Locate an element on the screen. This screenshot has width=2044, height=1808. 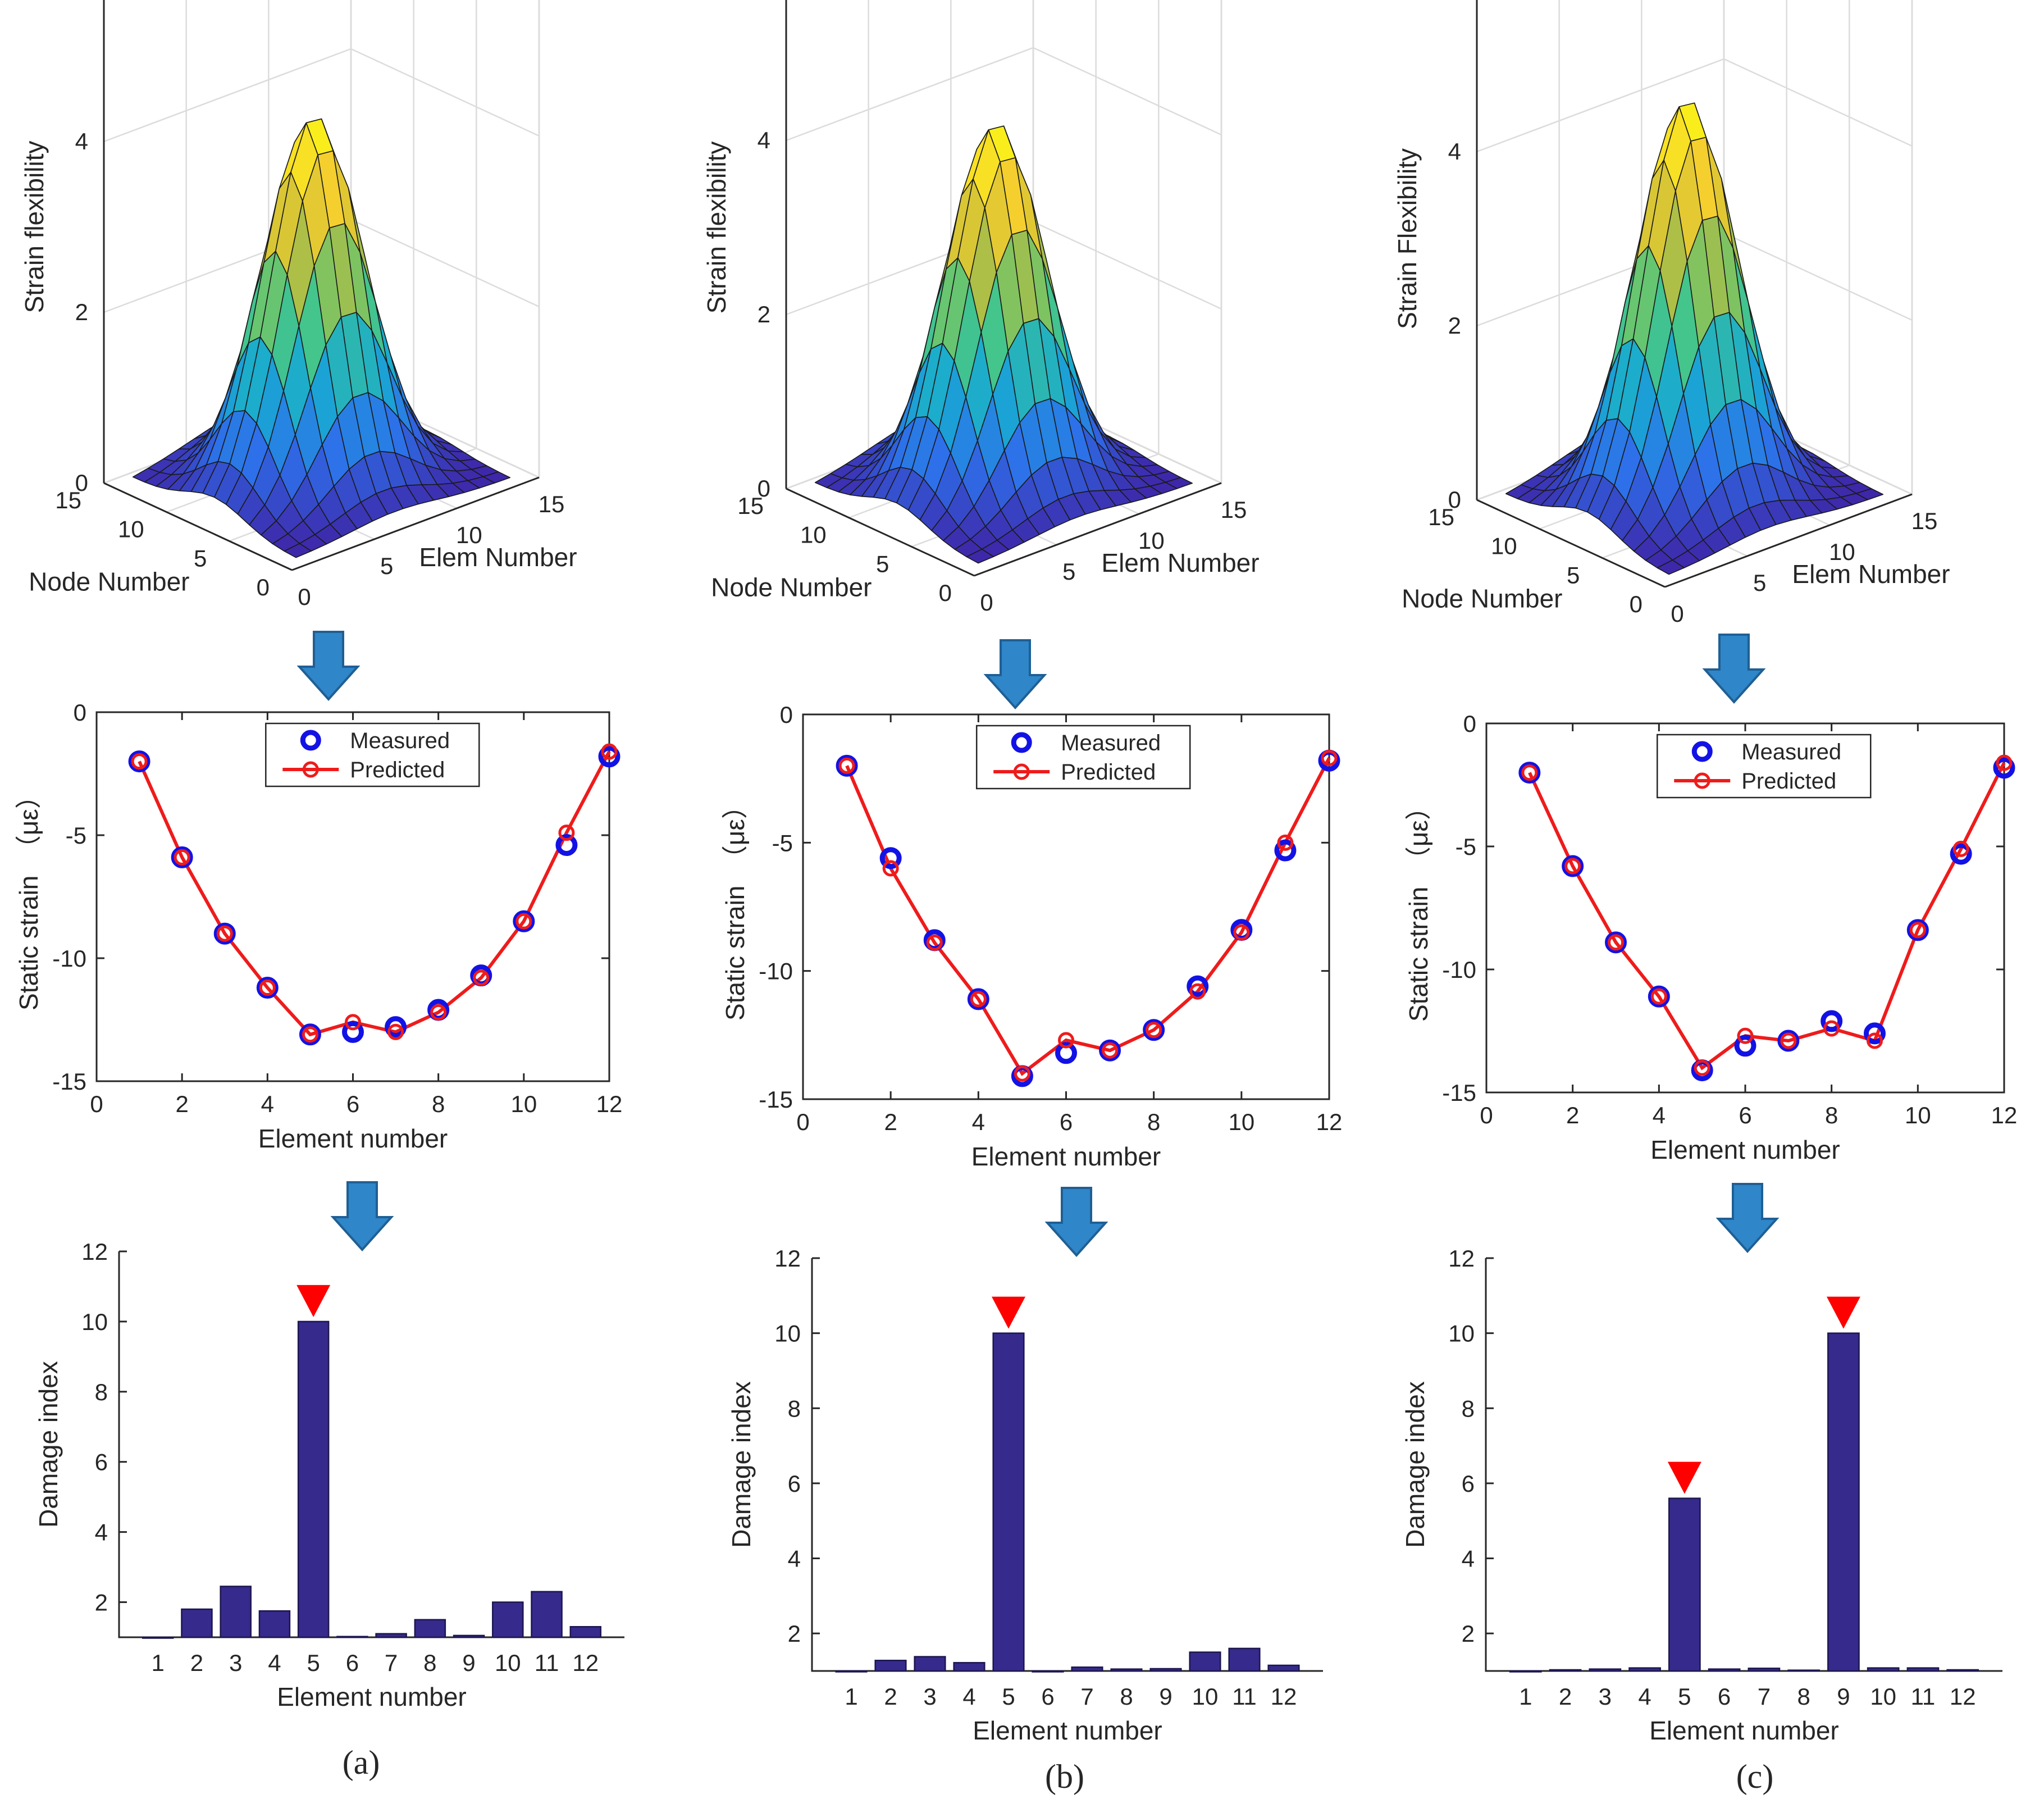
y-tick-label: 8 is located at coordinates (101, 1392).